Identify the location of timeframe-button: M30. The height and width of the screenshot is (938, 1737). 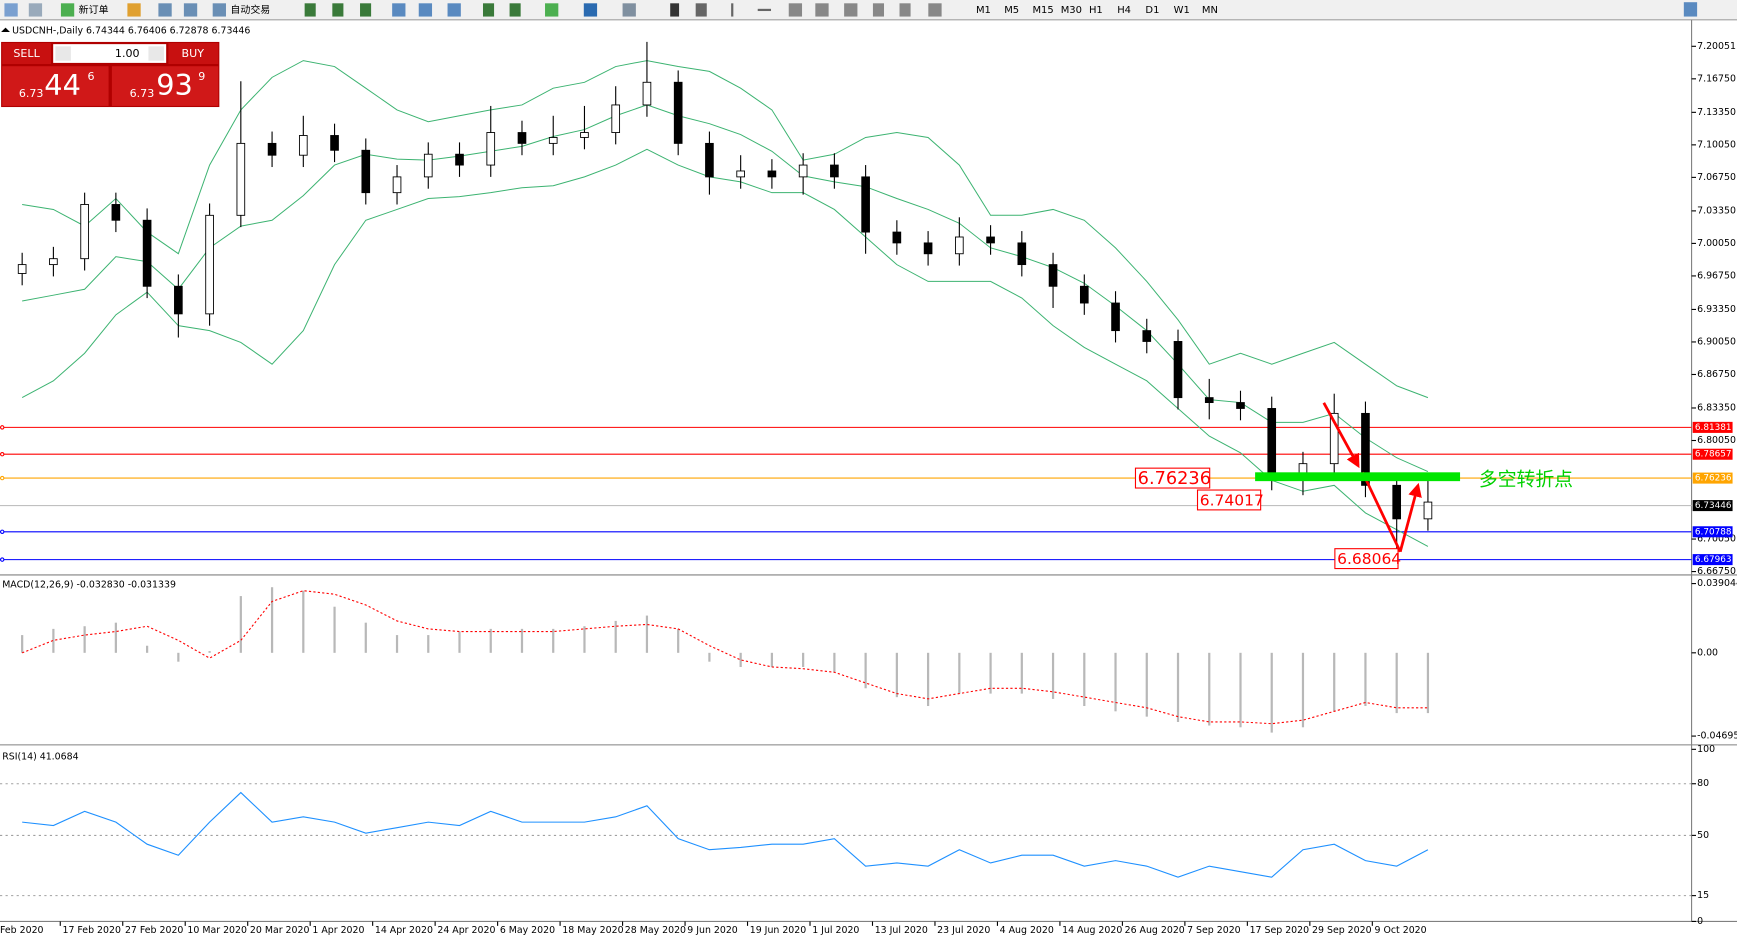
(1071, 10).